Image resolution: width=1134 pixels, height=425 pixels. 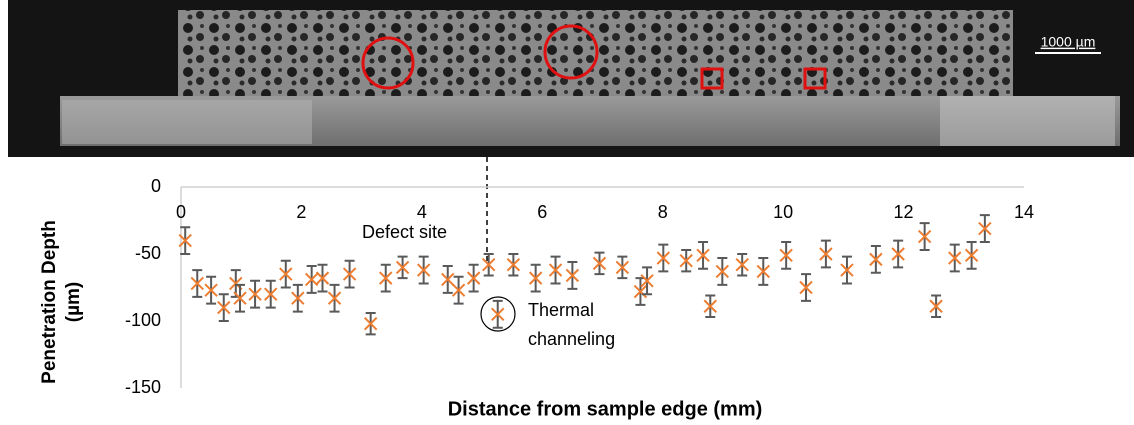 I want to click on x-tick-label: 6, so click(x=542, y=212).